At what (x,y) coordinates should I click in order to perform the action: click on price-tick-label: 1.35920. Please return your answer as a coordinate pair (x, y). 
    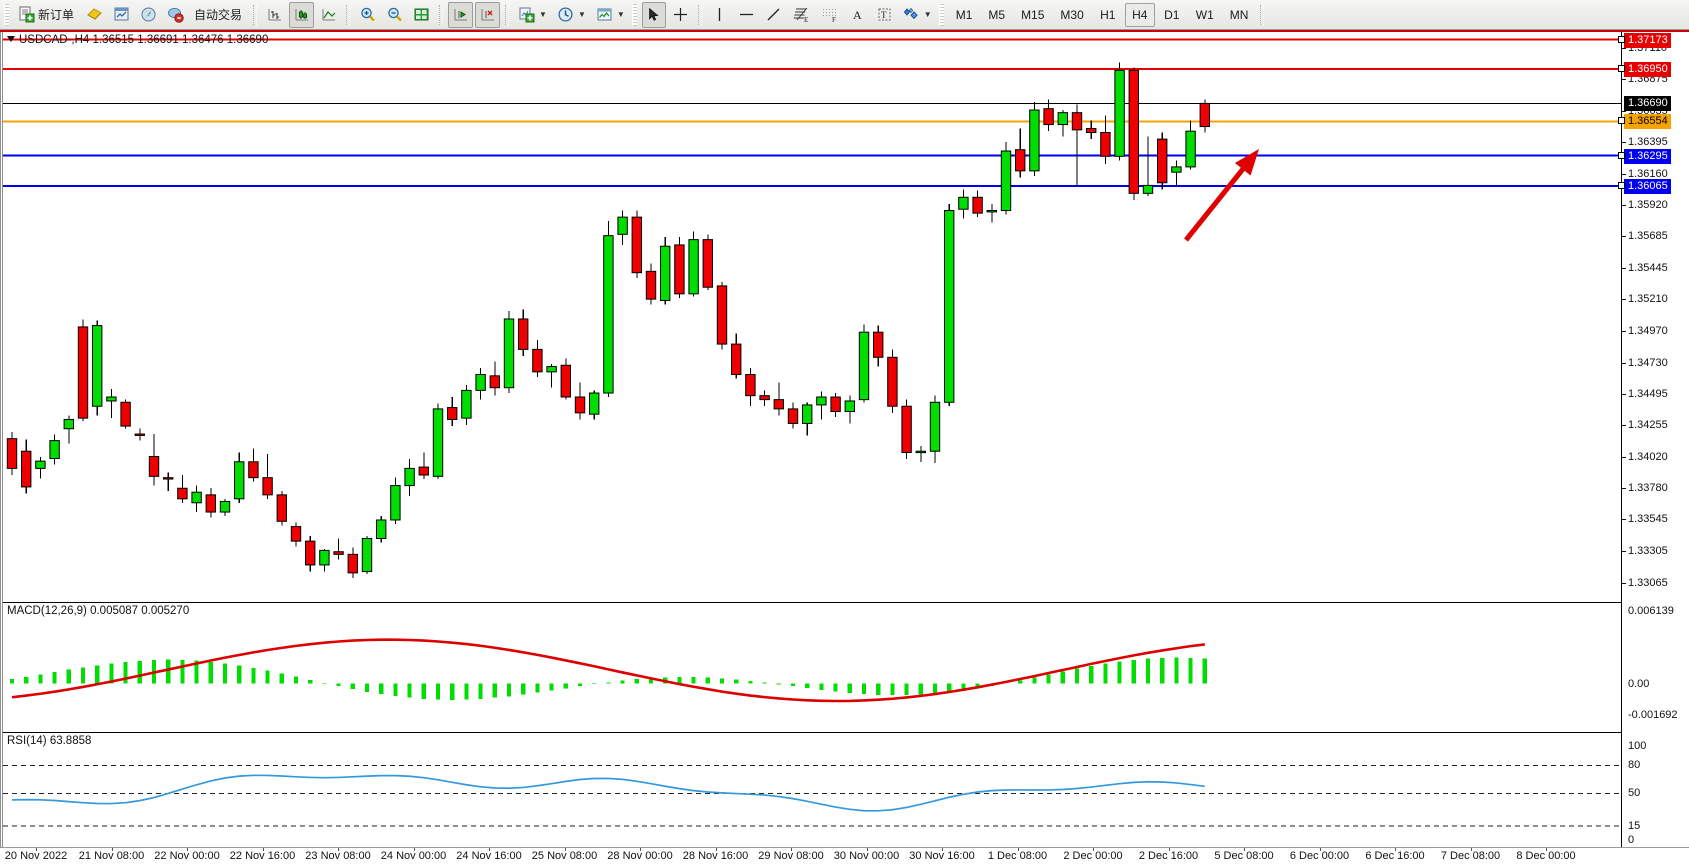
    Looking at the image, I should click on (1648, 205).